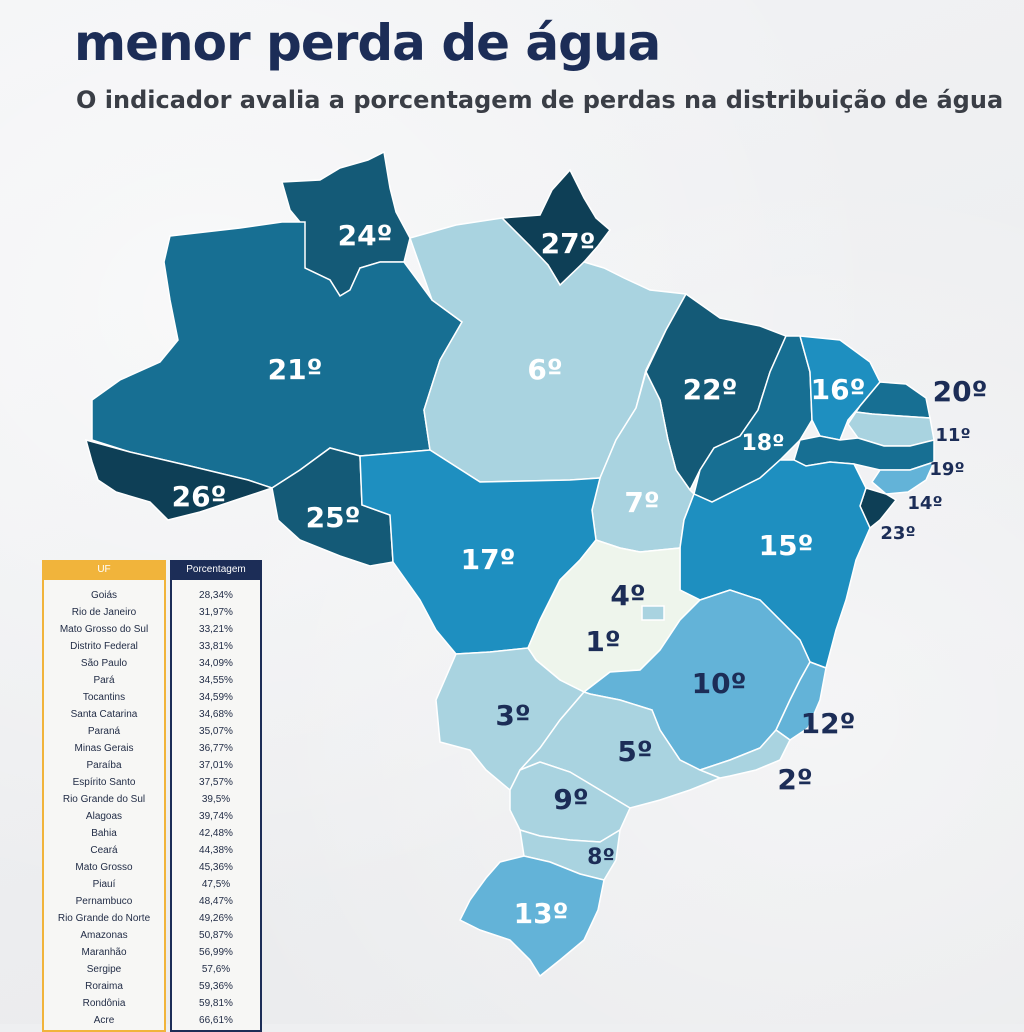 The height and width of the screenshot is (1032, 1024). What do you see at coordinates (152, 1003) in the screenshot?
I see `table-row: Rondônia 59,81%` at bounding box center [152, 1003].